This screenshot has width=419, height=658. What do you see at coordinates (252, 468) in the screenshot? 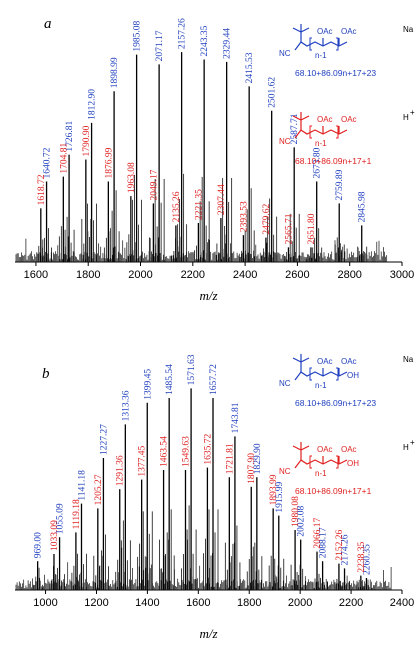
I see `peak-label: 1807.90` at bounding box center [252, 468].